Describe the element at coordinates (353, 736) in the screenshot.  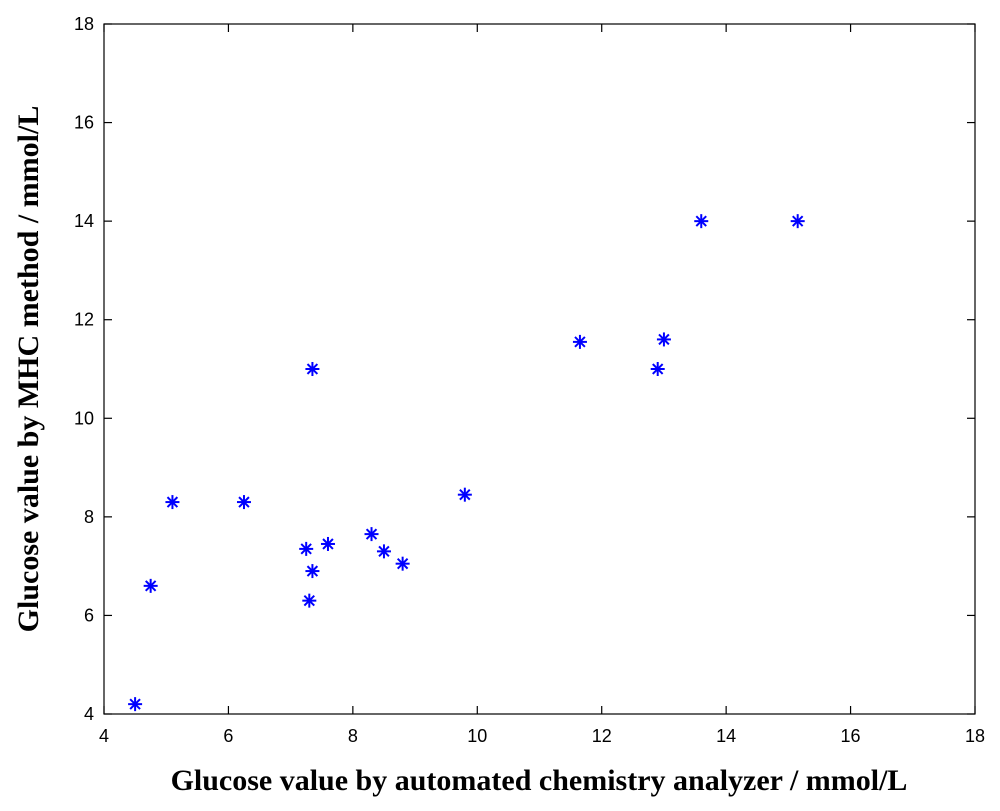
I see `x-tick-label: 8` at that location.